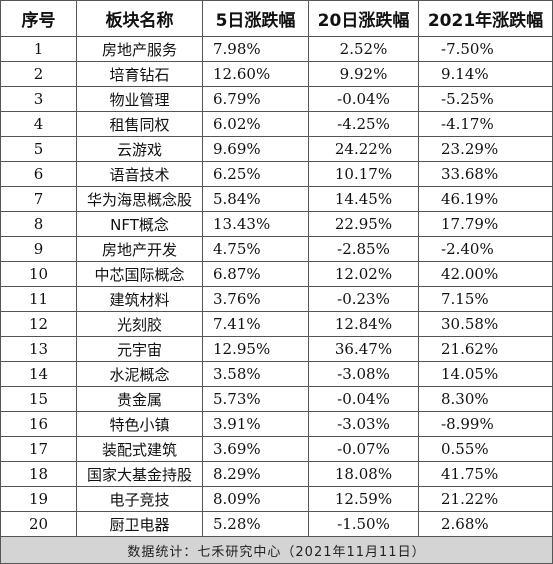  I want to click on change-20day-cell: 2.52%, so click(363, 49).